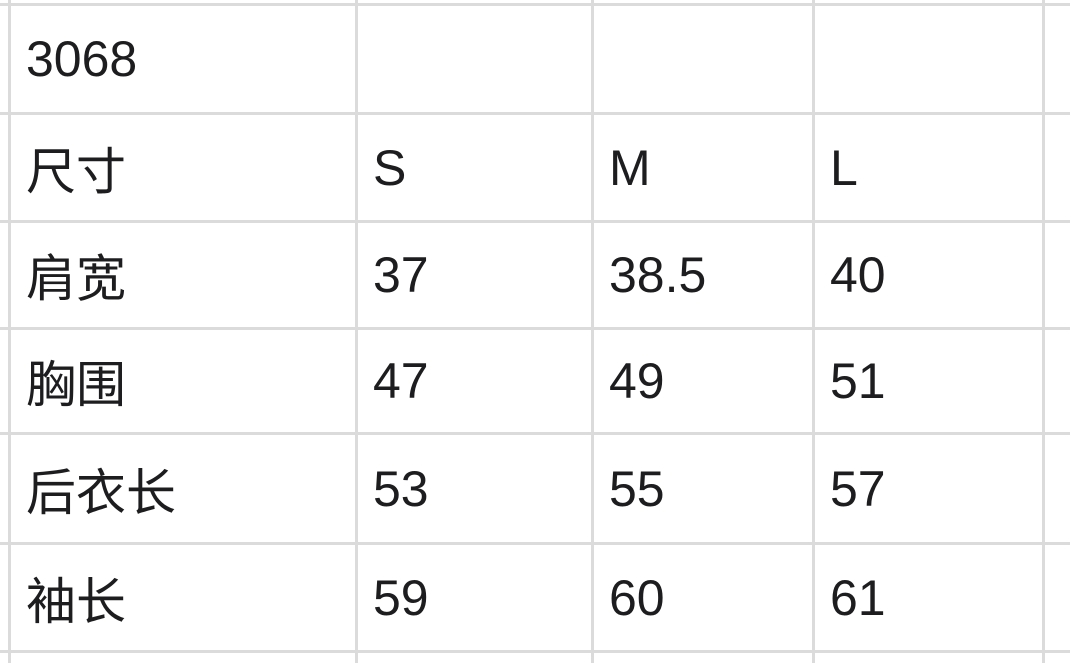 The image size is (1070, 663). I want to click on measurement-value-cell: 60, so click(704, 599).